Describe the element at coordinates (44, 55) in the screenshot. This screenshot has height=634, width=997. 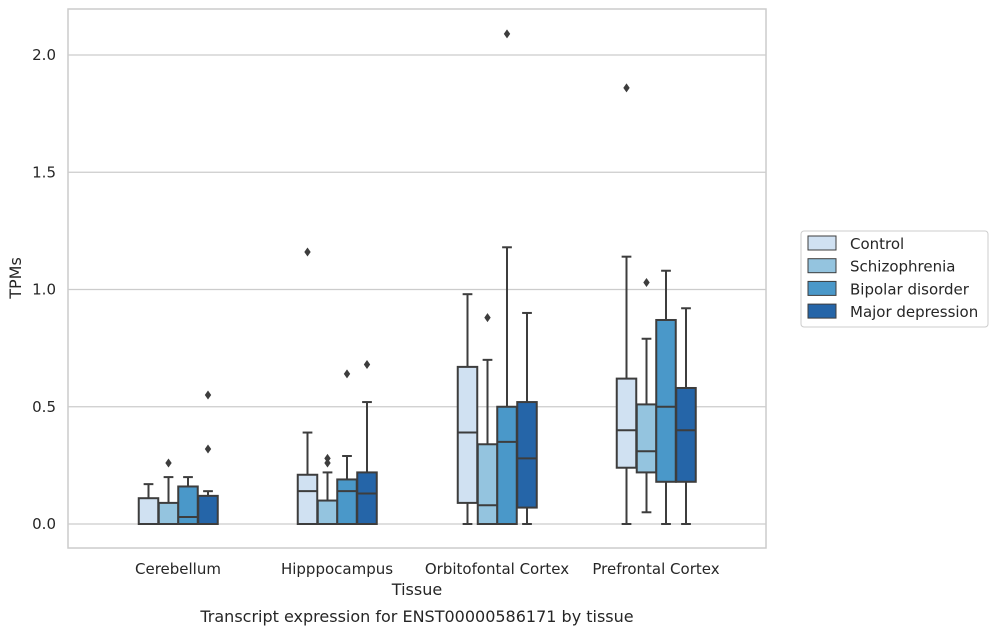
I see `y-tick-label: 2.0` at that location.